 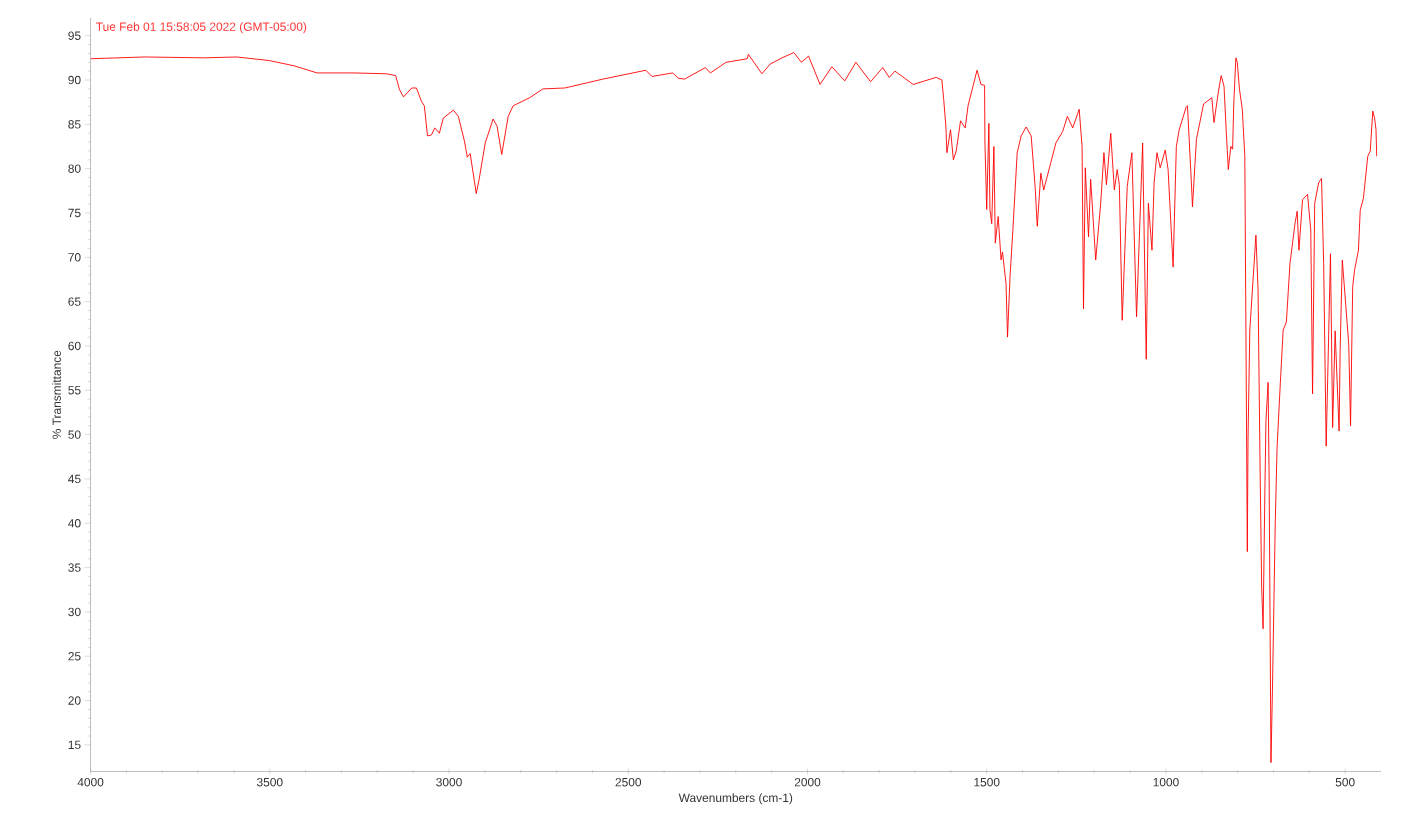 I want to click on annotation: Tue Feb 01 15:58:05 2022 (GMT-05:00), so click(x=201, y=27).